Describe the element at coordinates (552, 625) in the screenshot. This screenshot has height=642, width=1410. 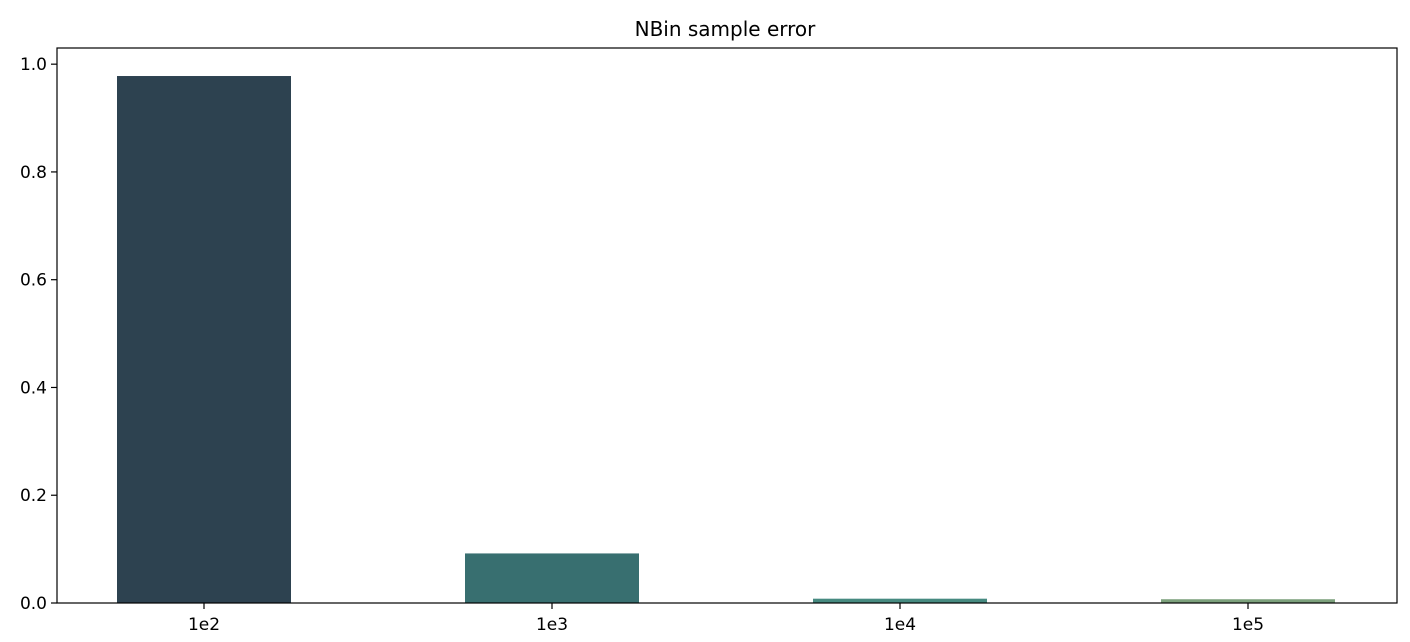
I see `x-tick-label: 1e3` at that location.